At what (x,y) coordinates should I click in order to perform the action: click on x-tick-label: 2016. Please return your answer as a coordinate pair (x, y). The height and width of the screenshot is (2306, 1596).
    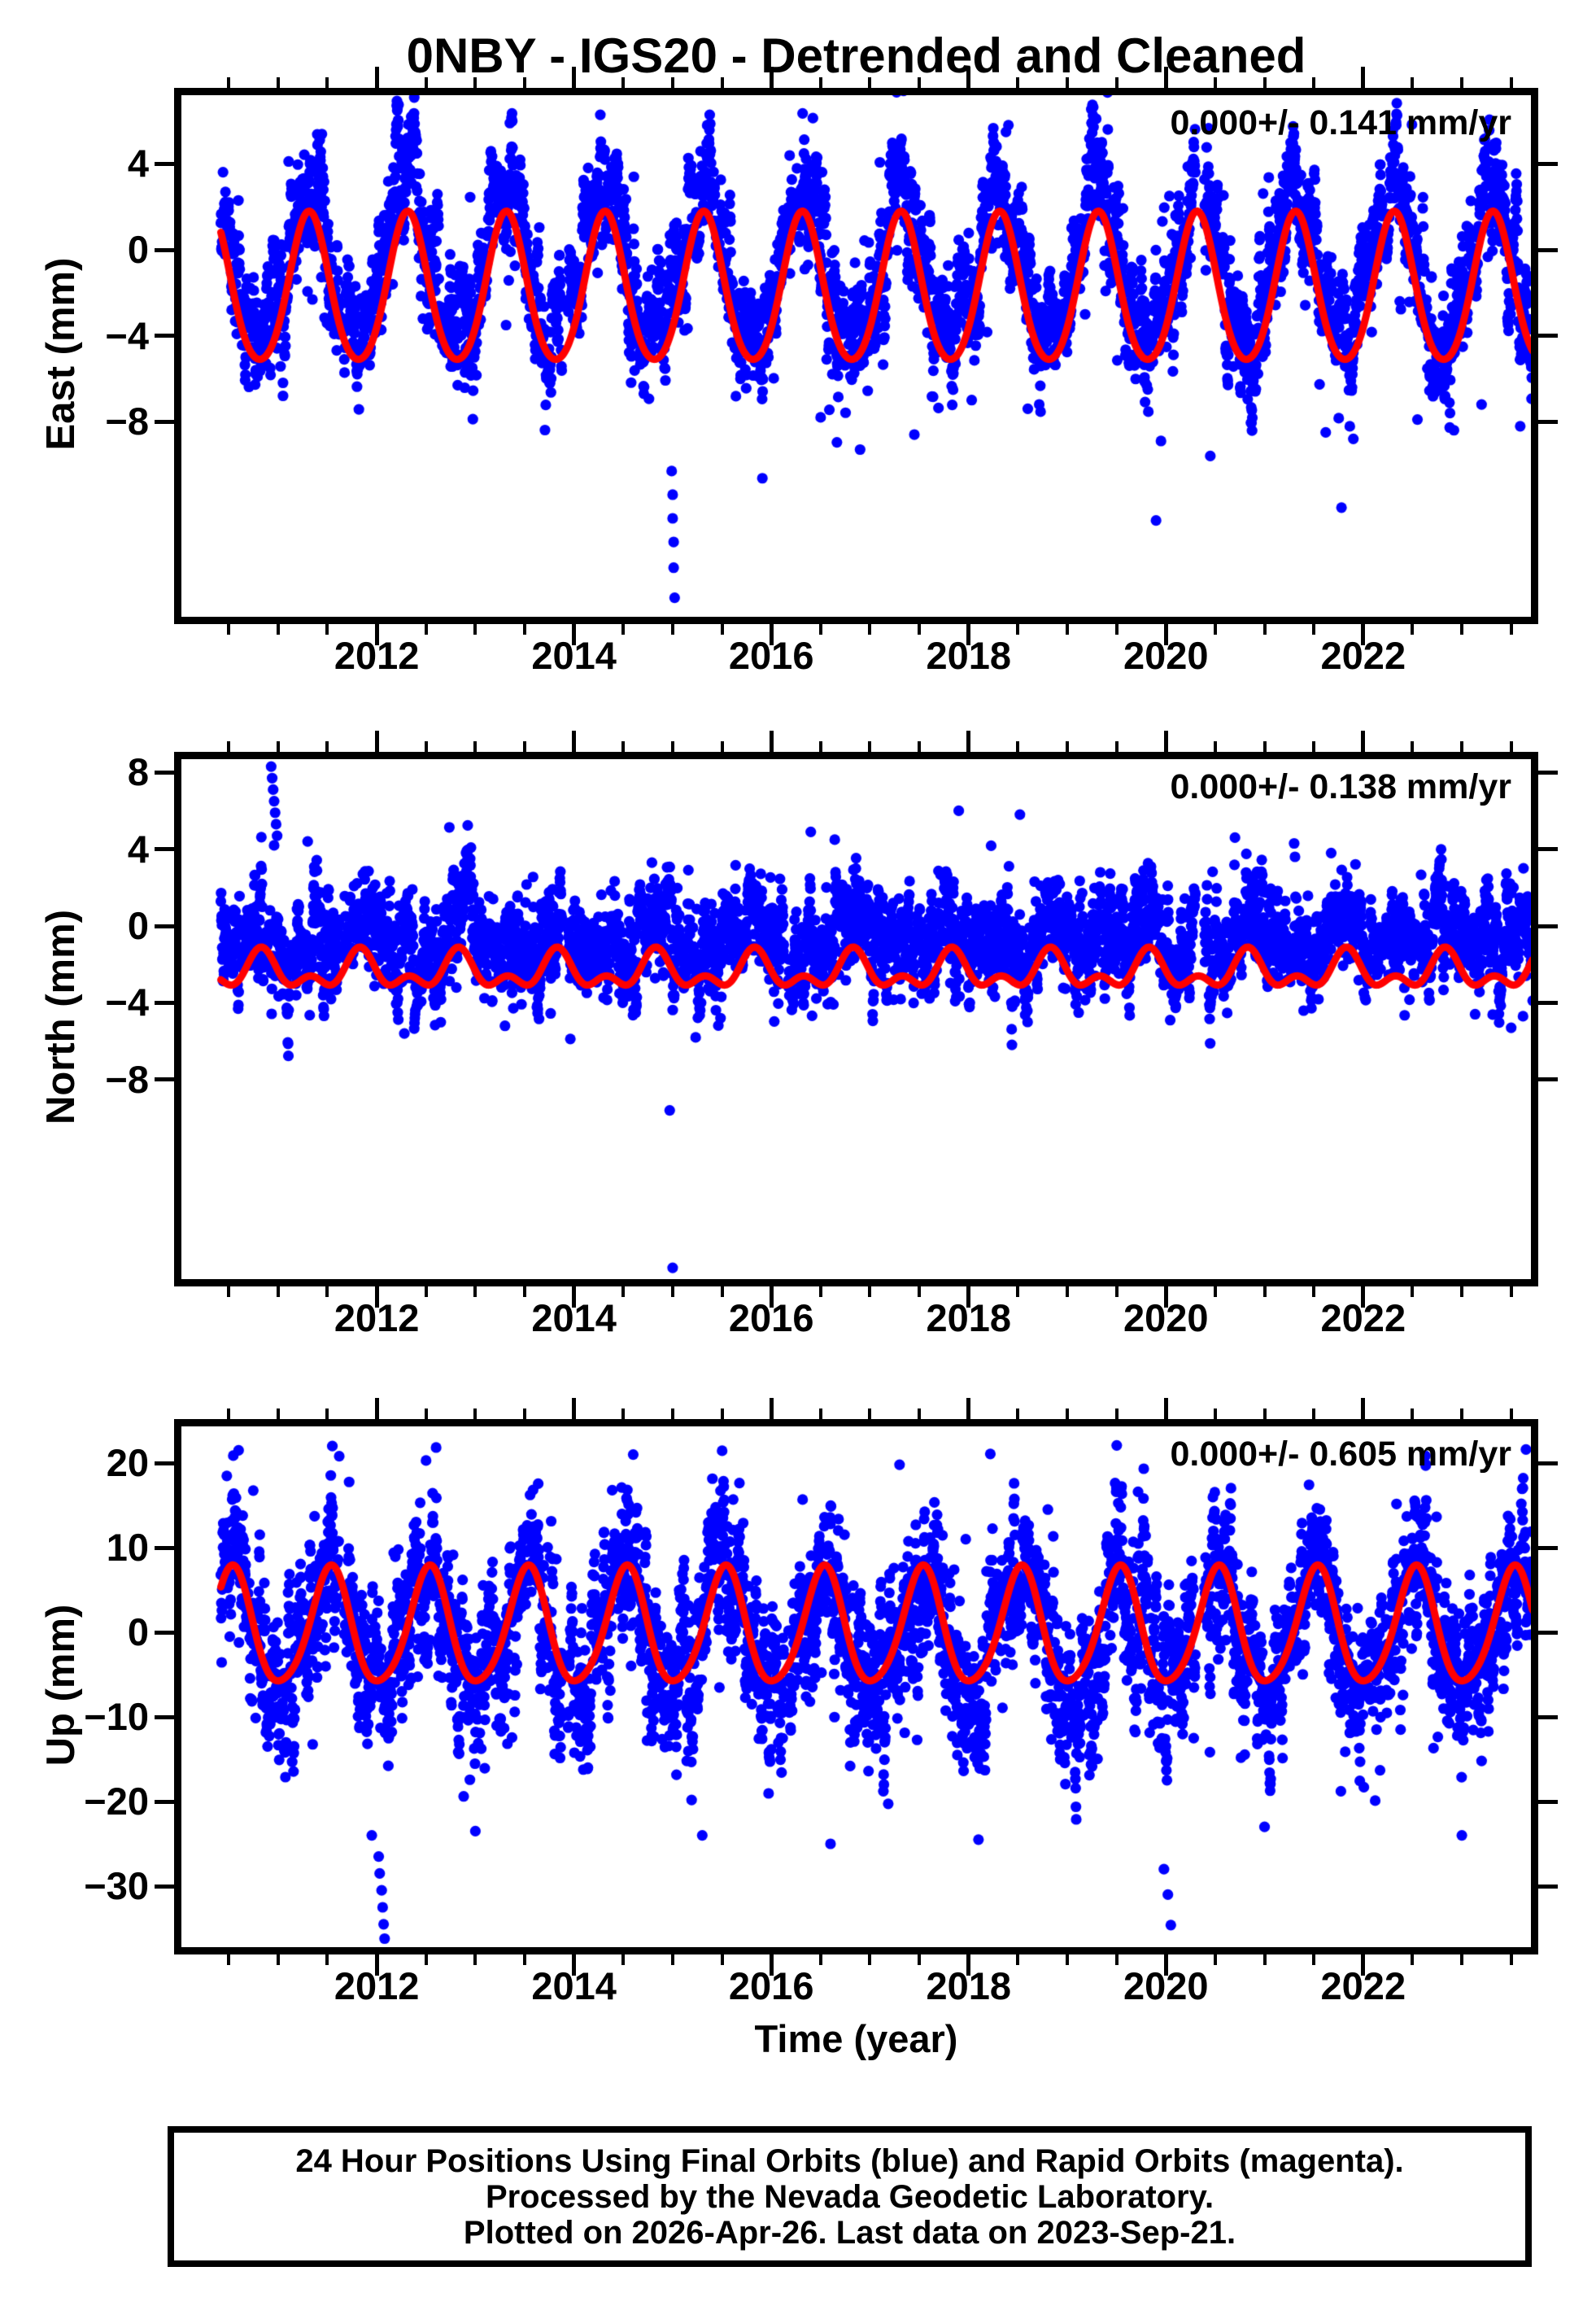
    Looking at the image, I should click on (771, 655).